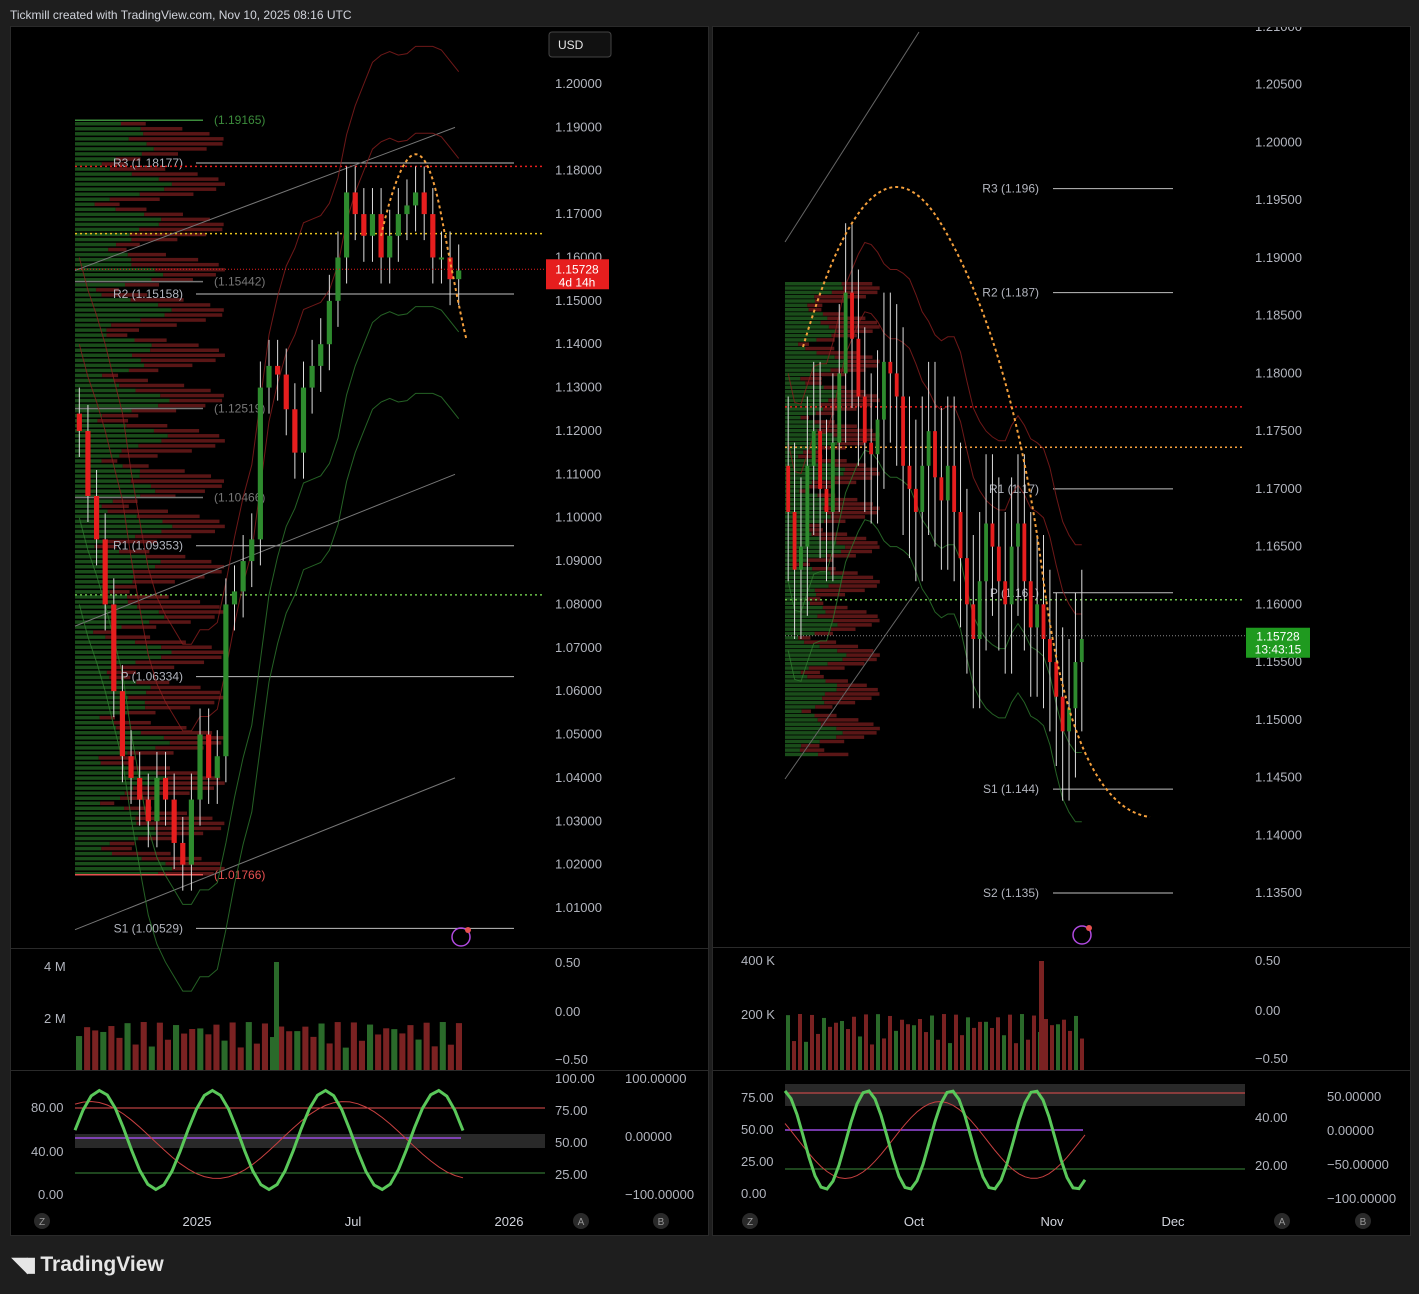  Describe the element at coordinates (914, 1221) in the screenshot. I see `time-axis-label: Oct` at that location.